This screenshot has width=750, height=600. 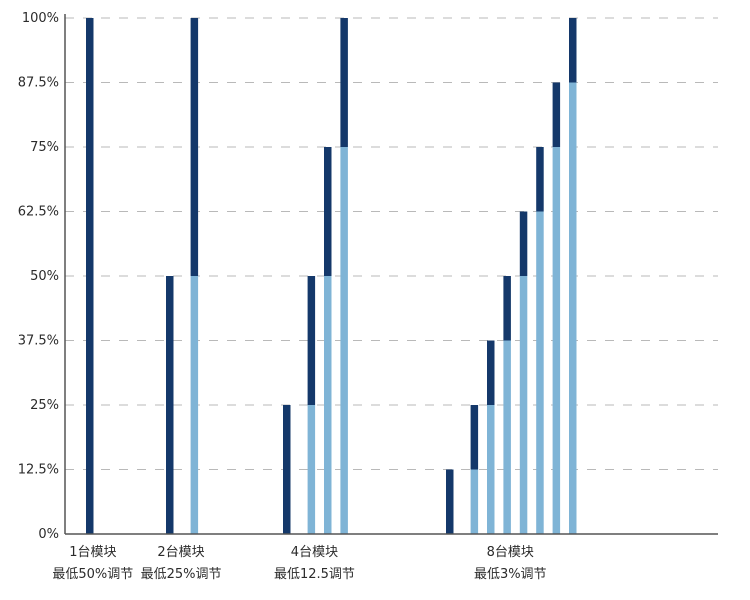 I want to click on y-tick-label: 62.5%, so click(x=38, y=212).